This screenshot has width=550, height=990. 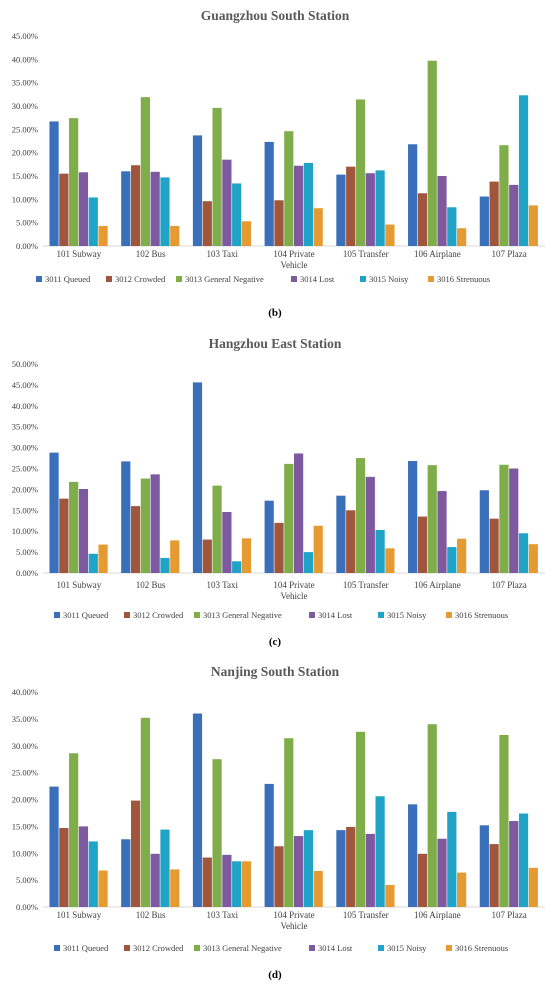 I want to click on chart-title: Guangzhou South Station, so click(x=275, y=15).